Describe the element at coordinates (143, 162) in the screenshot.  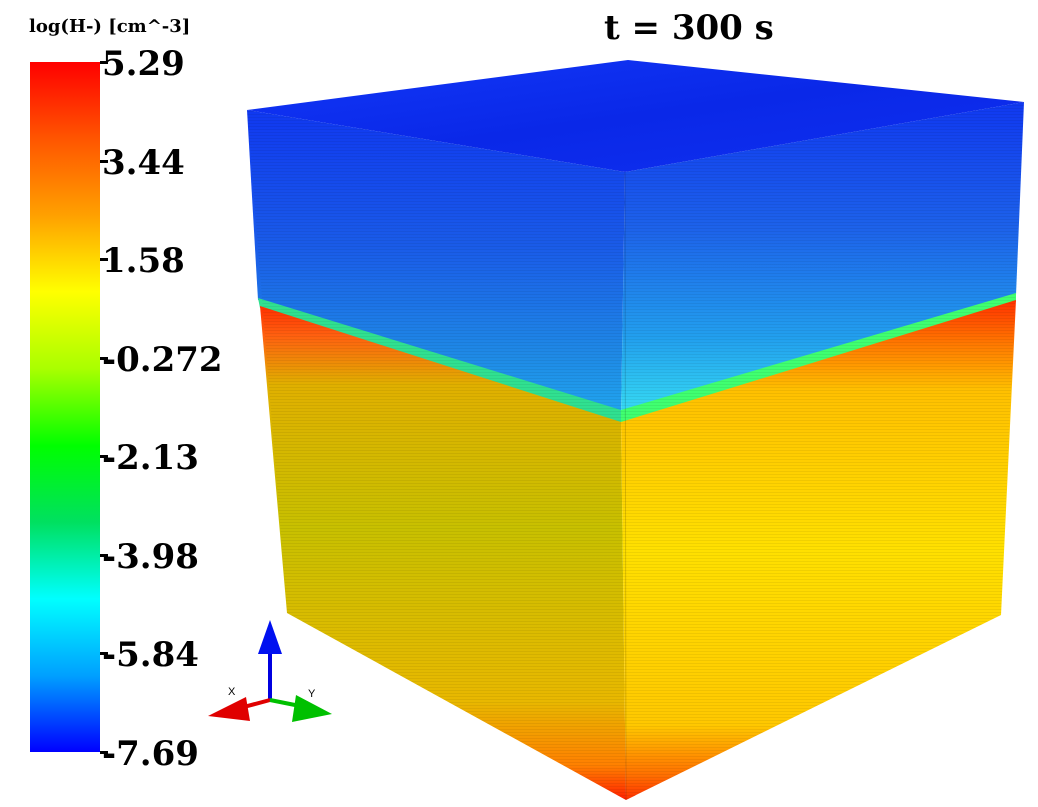
I see `colorbar-tick-label: 3.44` at that location.